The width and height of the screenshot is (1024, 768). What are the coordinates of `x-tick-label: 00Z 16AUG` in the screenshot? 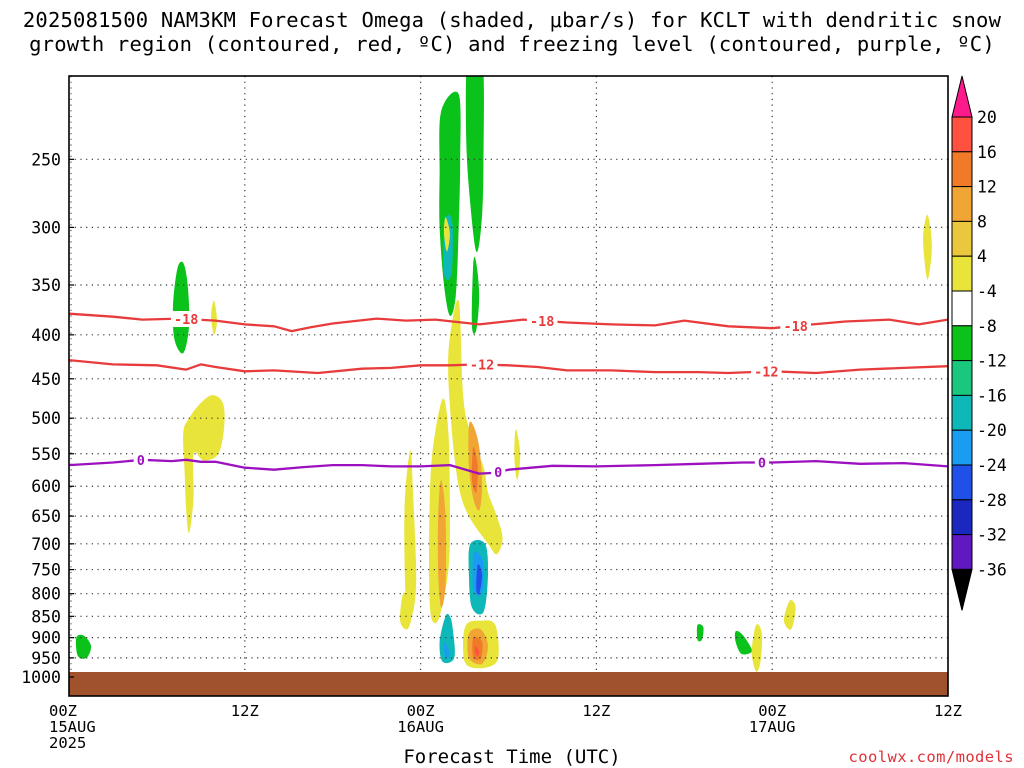 It's located at (421, 719).